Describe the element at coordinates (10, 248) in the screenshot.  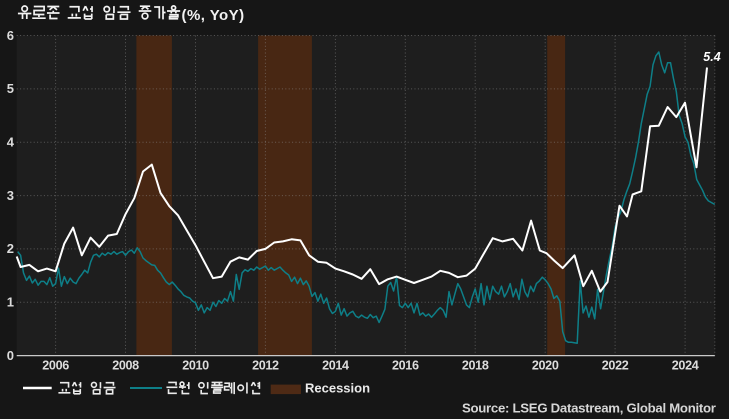
I see `svg-text: 2` at that location.